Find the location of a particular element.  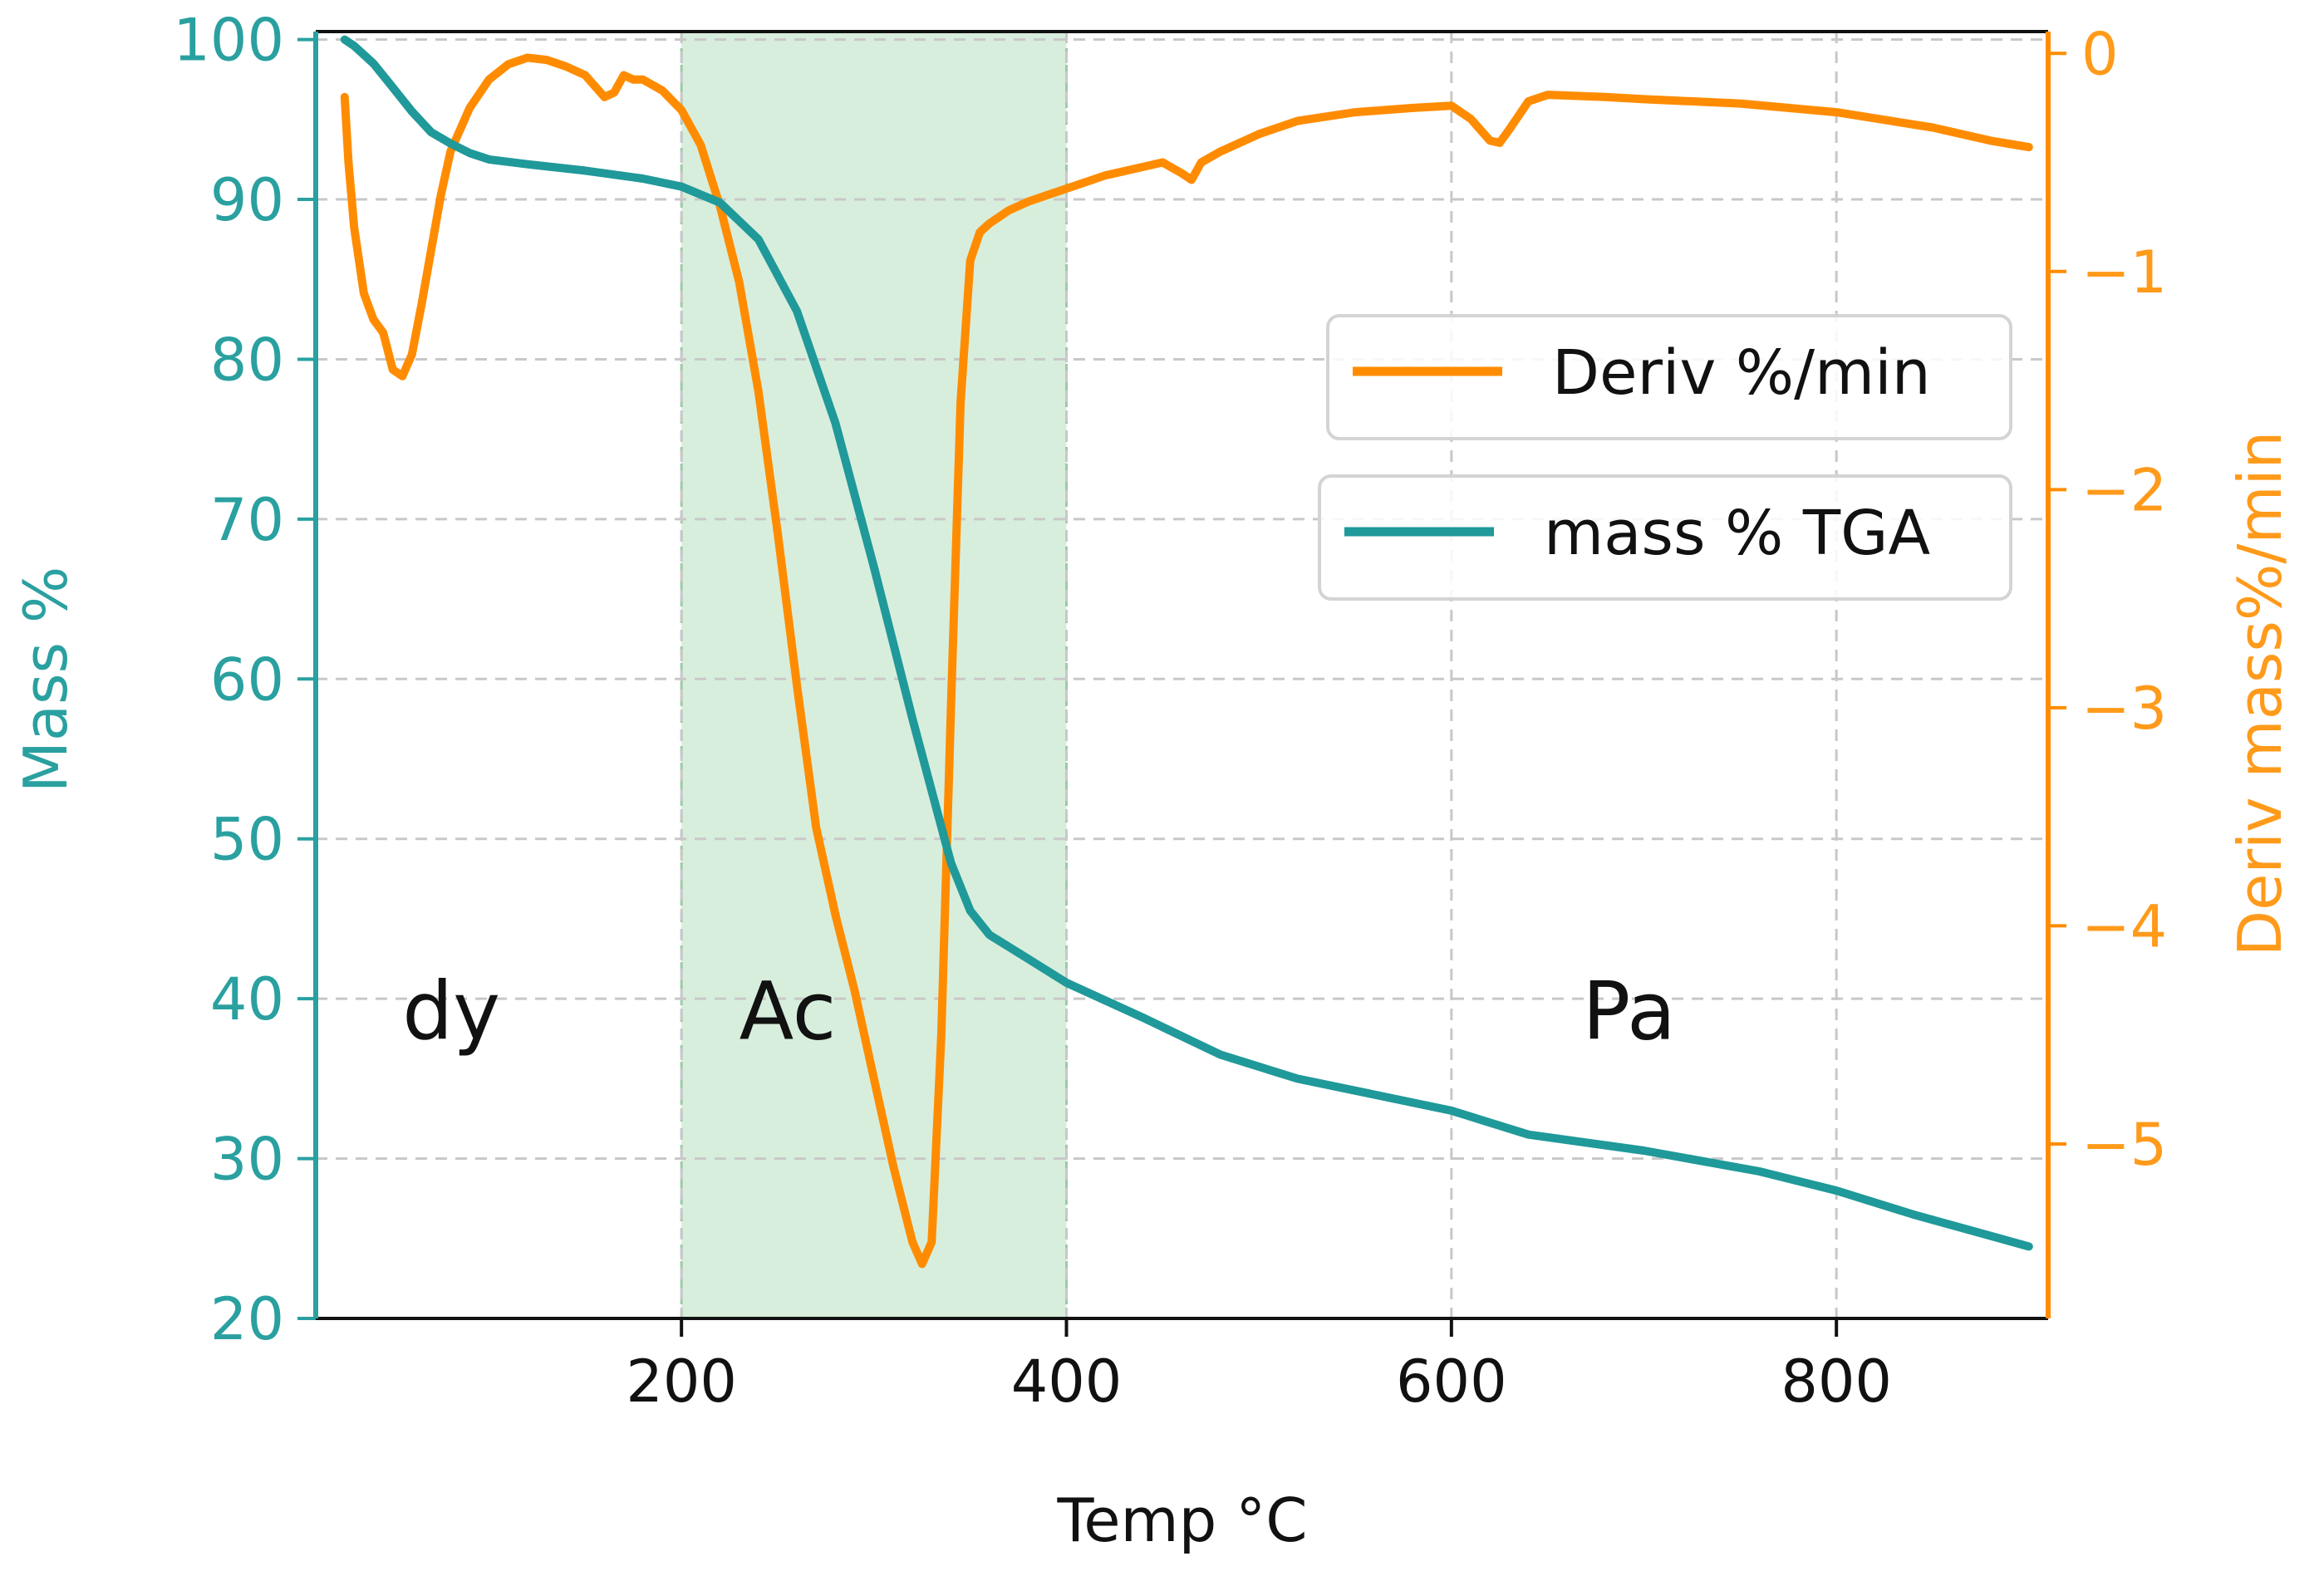

y-right-tick-label-1: −1 is located at coordinates (2124, 272).